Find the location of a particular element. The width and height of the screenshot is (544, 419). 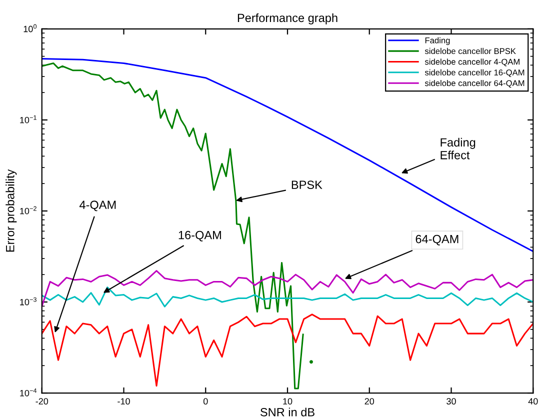

legend-label: sidelobe cancellor 4-QAM is located at coordinates (472, 62).